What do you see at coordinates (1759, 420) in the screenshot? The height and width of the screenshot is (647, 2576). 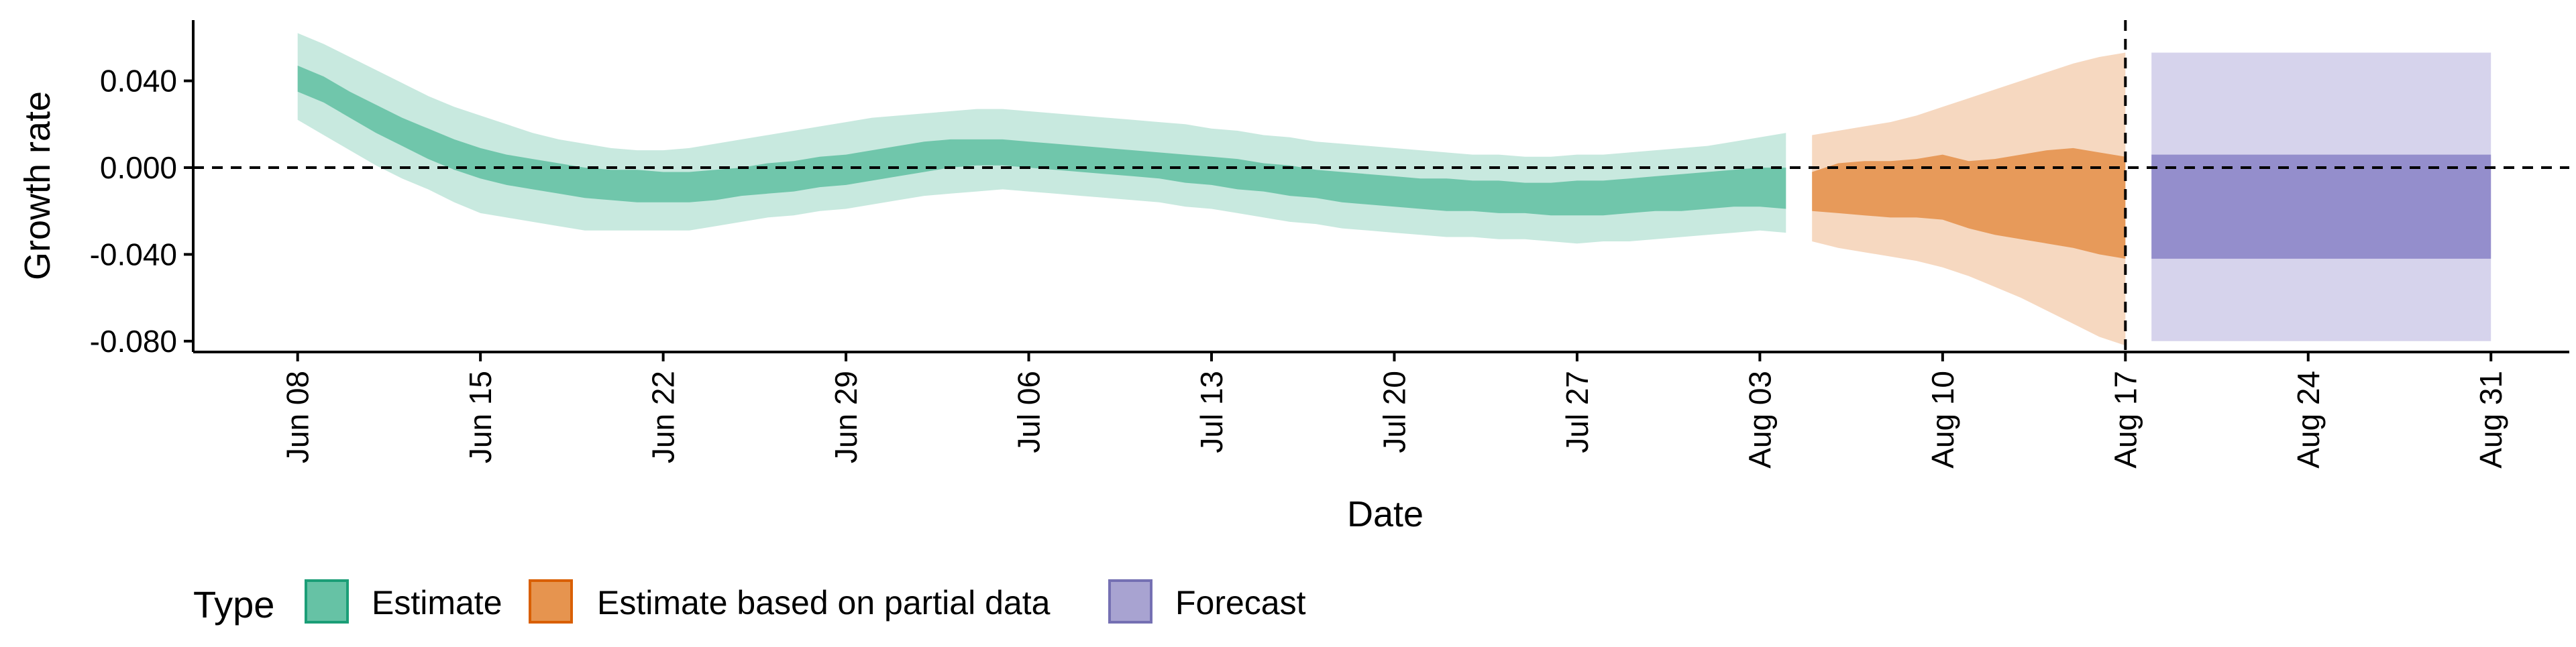 I see `x-tick-label: Aug 03` at bounding box center [1759, 420].